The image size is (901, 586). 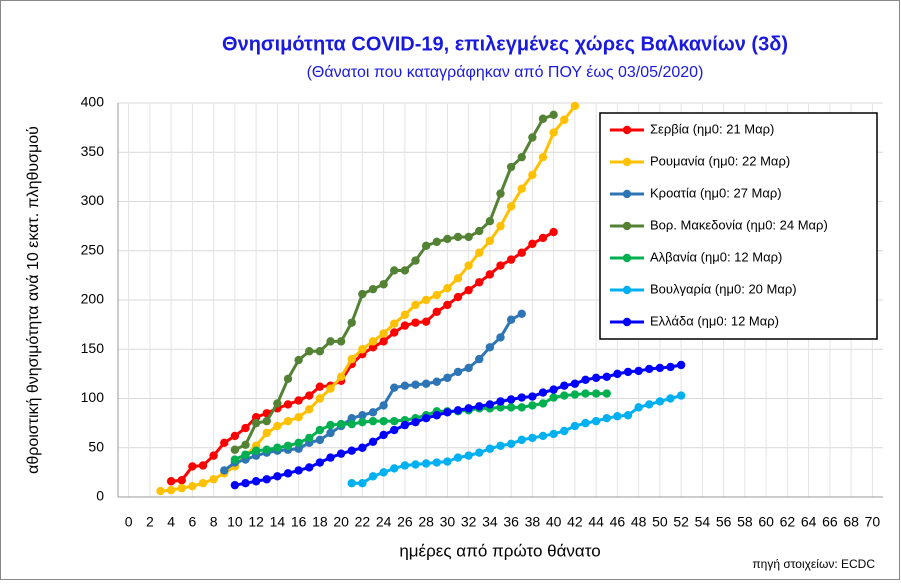 I want to click on x-tick-label: 50, so click(x=660, y=522).